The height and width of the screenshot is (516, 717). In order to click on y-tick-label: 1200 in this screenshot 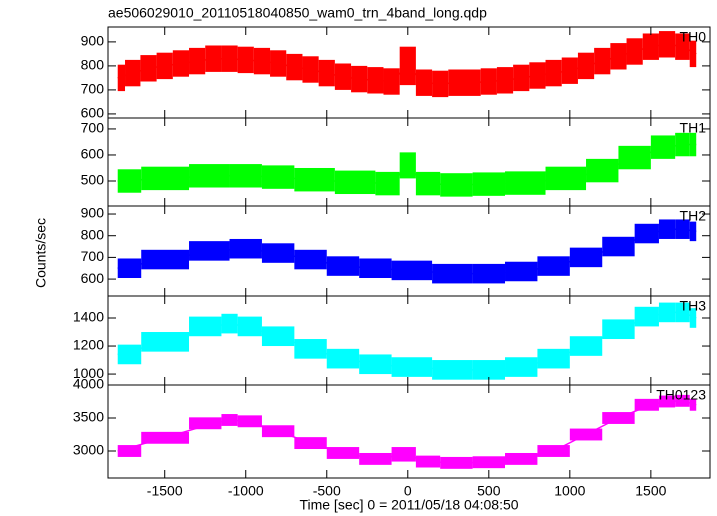, I will do `click(88, 345)`.